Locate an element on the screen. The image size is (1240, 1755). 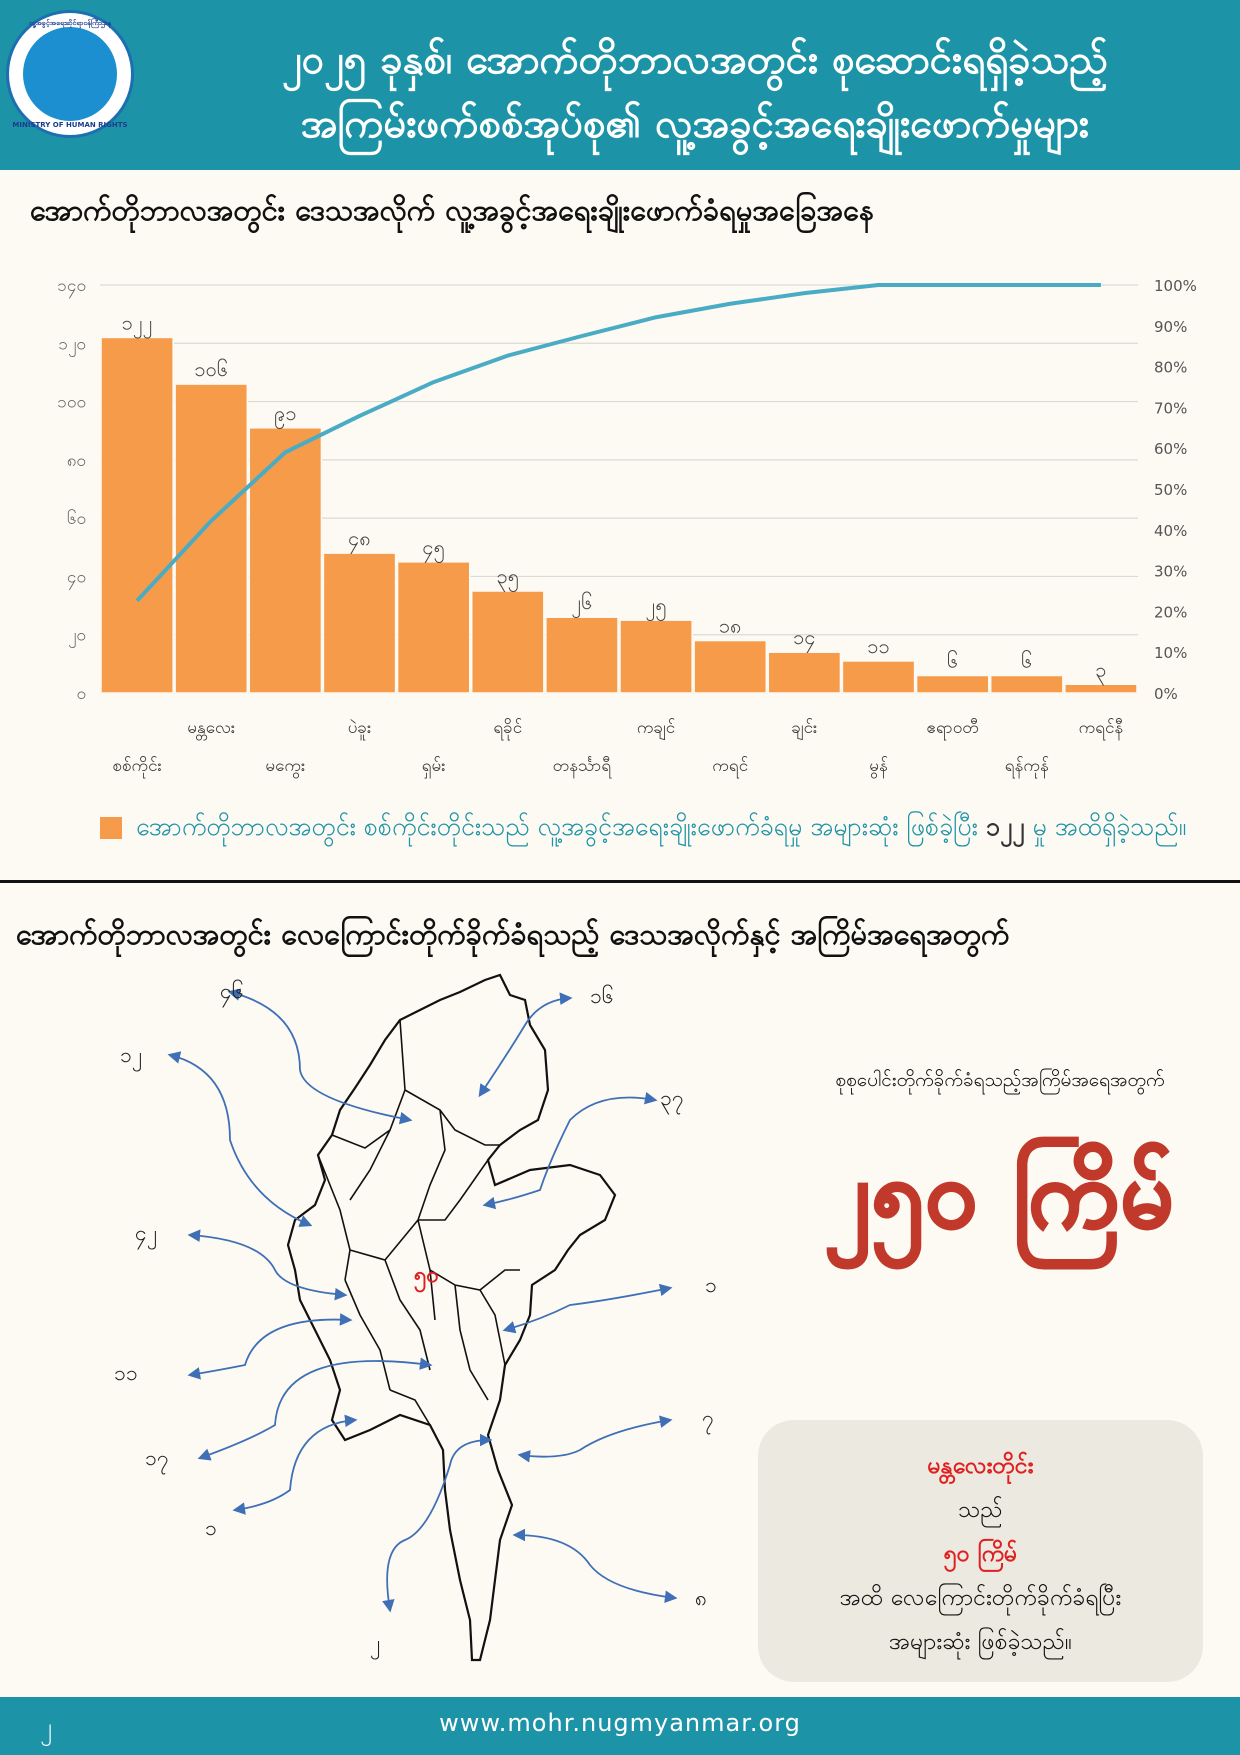
legend-number: ၁၂၂ is located at coordinates (1005, 826).